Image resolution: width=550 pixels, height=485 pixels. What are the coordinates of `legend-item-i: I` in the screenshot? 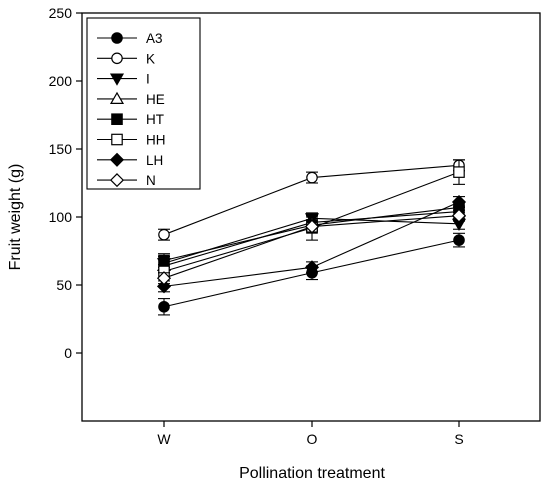 It's located at (123, 79).